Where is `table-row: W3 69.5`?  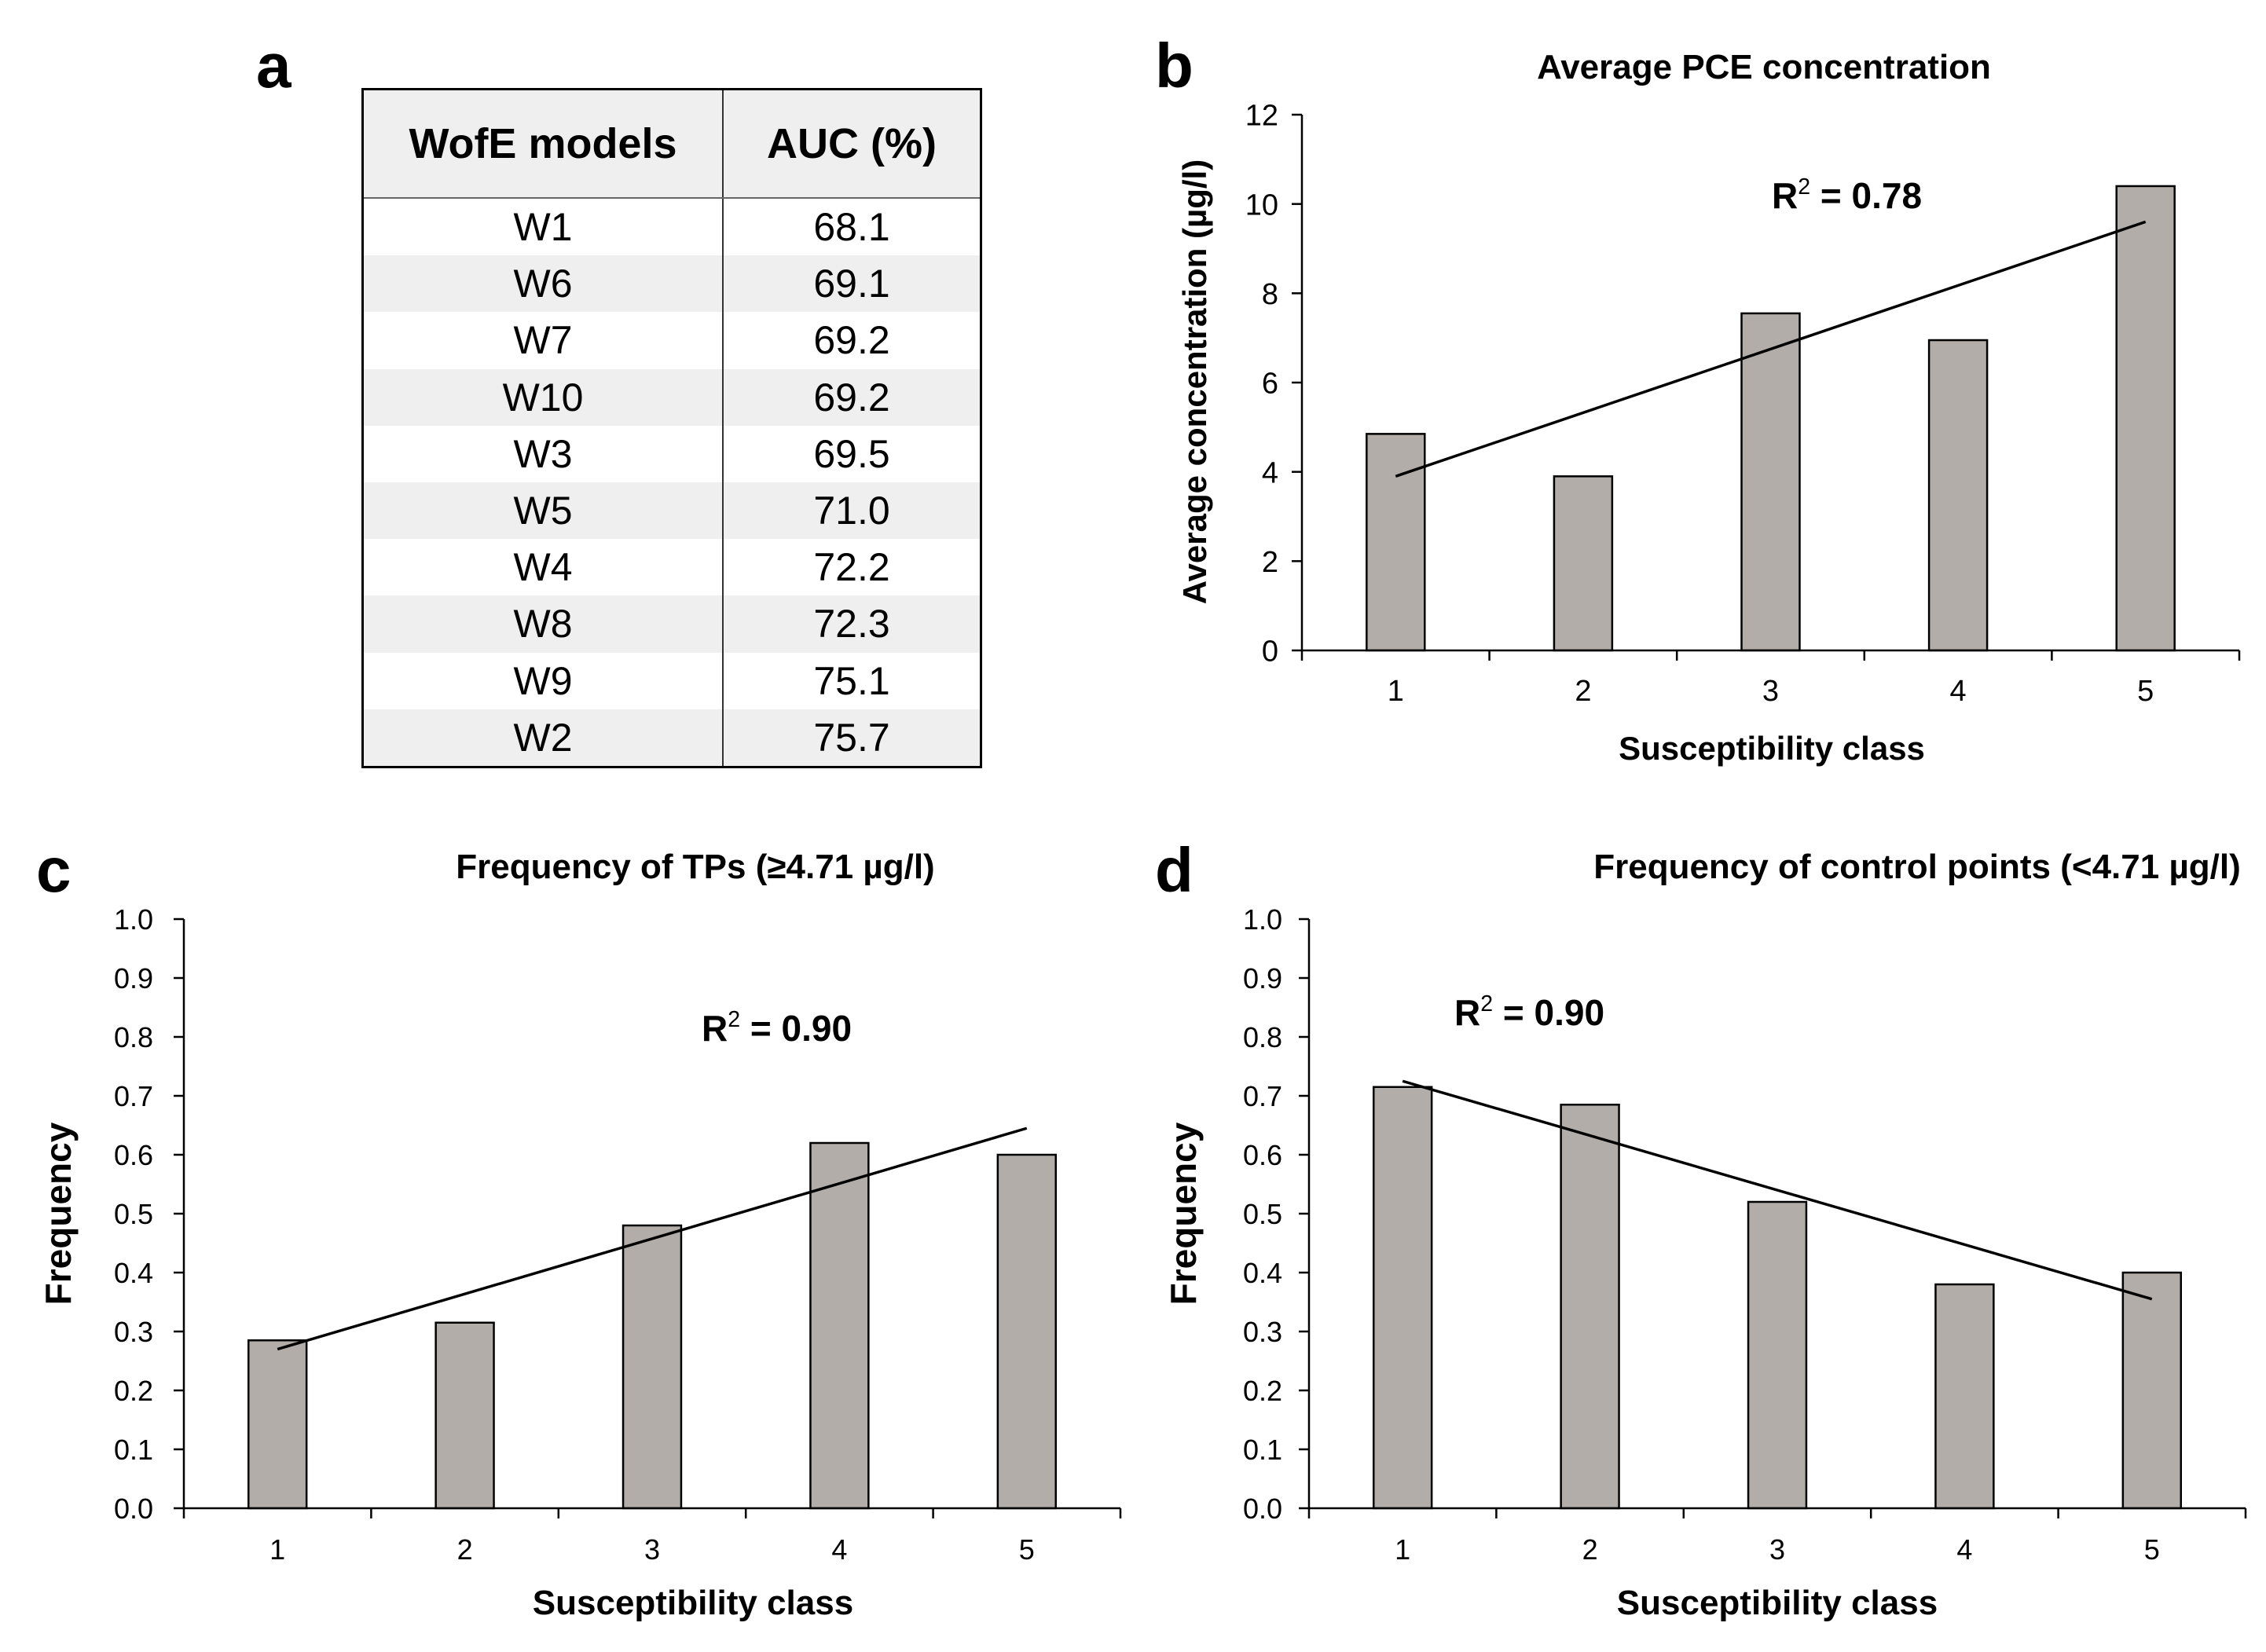 table-row: W3 69.5 is located at coordinates (672, 453).